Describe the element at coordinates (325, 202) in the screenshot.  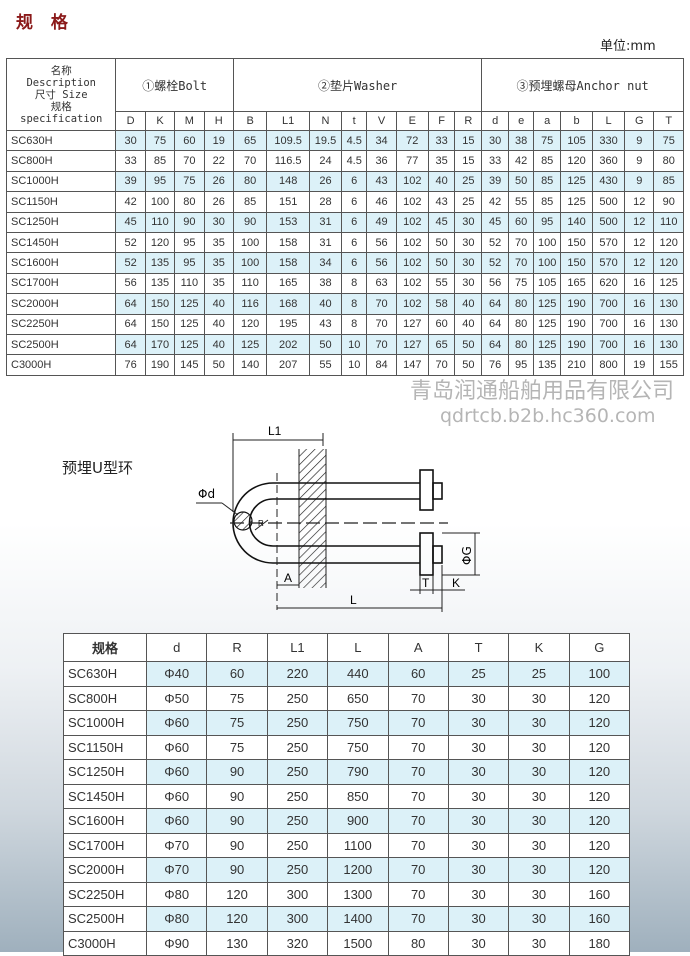
I see `cell: 28` at that location.